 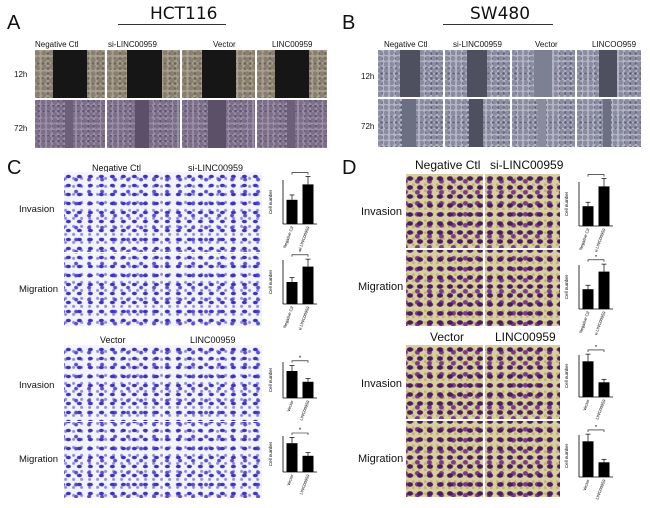 What do you see at coordinates (477, 44) in the screenshot?
I see `panel-b-col-label: si-LINC00959` at bounding box center [477, 44].